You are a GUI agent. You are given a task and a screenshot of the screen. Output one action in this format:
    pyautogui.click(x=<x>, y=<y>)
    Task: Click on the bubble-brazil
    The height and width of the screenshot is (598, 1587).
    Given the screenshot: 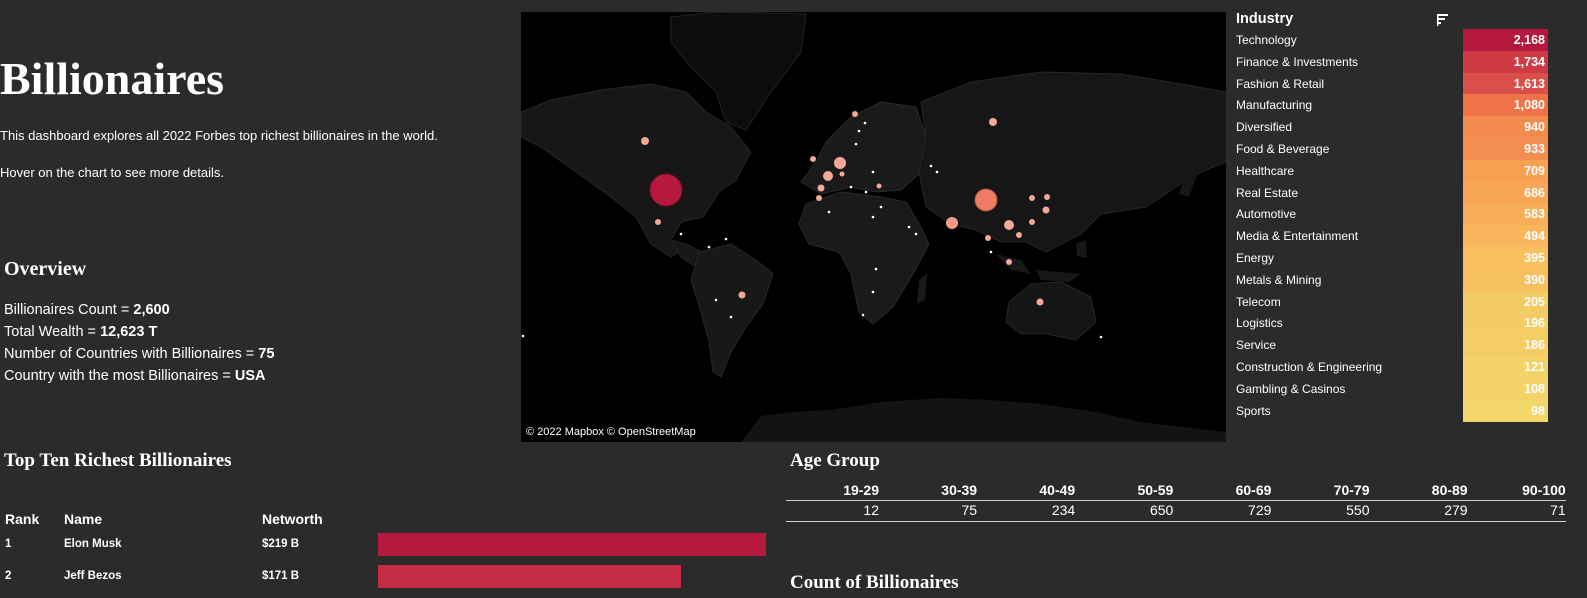 What is the action you would take?
    pyautogui.click(x=742, y=295)
    